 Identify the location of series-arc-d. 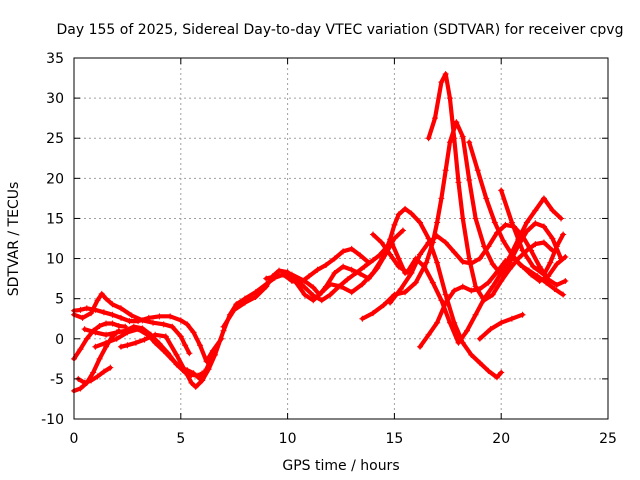
(148, 335).